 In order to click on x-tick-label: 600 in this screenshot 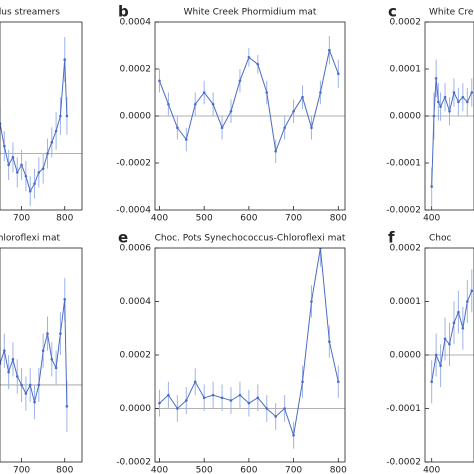, I will do `click(248, 470)`.